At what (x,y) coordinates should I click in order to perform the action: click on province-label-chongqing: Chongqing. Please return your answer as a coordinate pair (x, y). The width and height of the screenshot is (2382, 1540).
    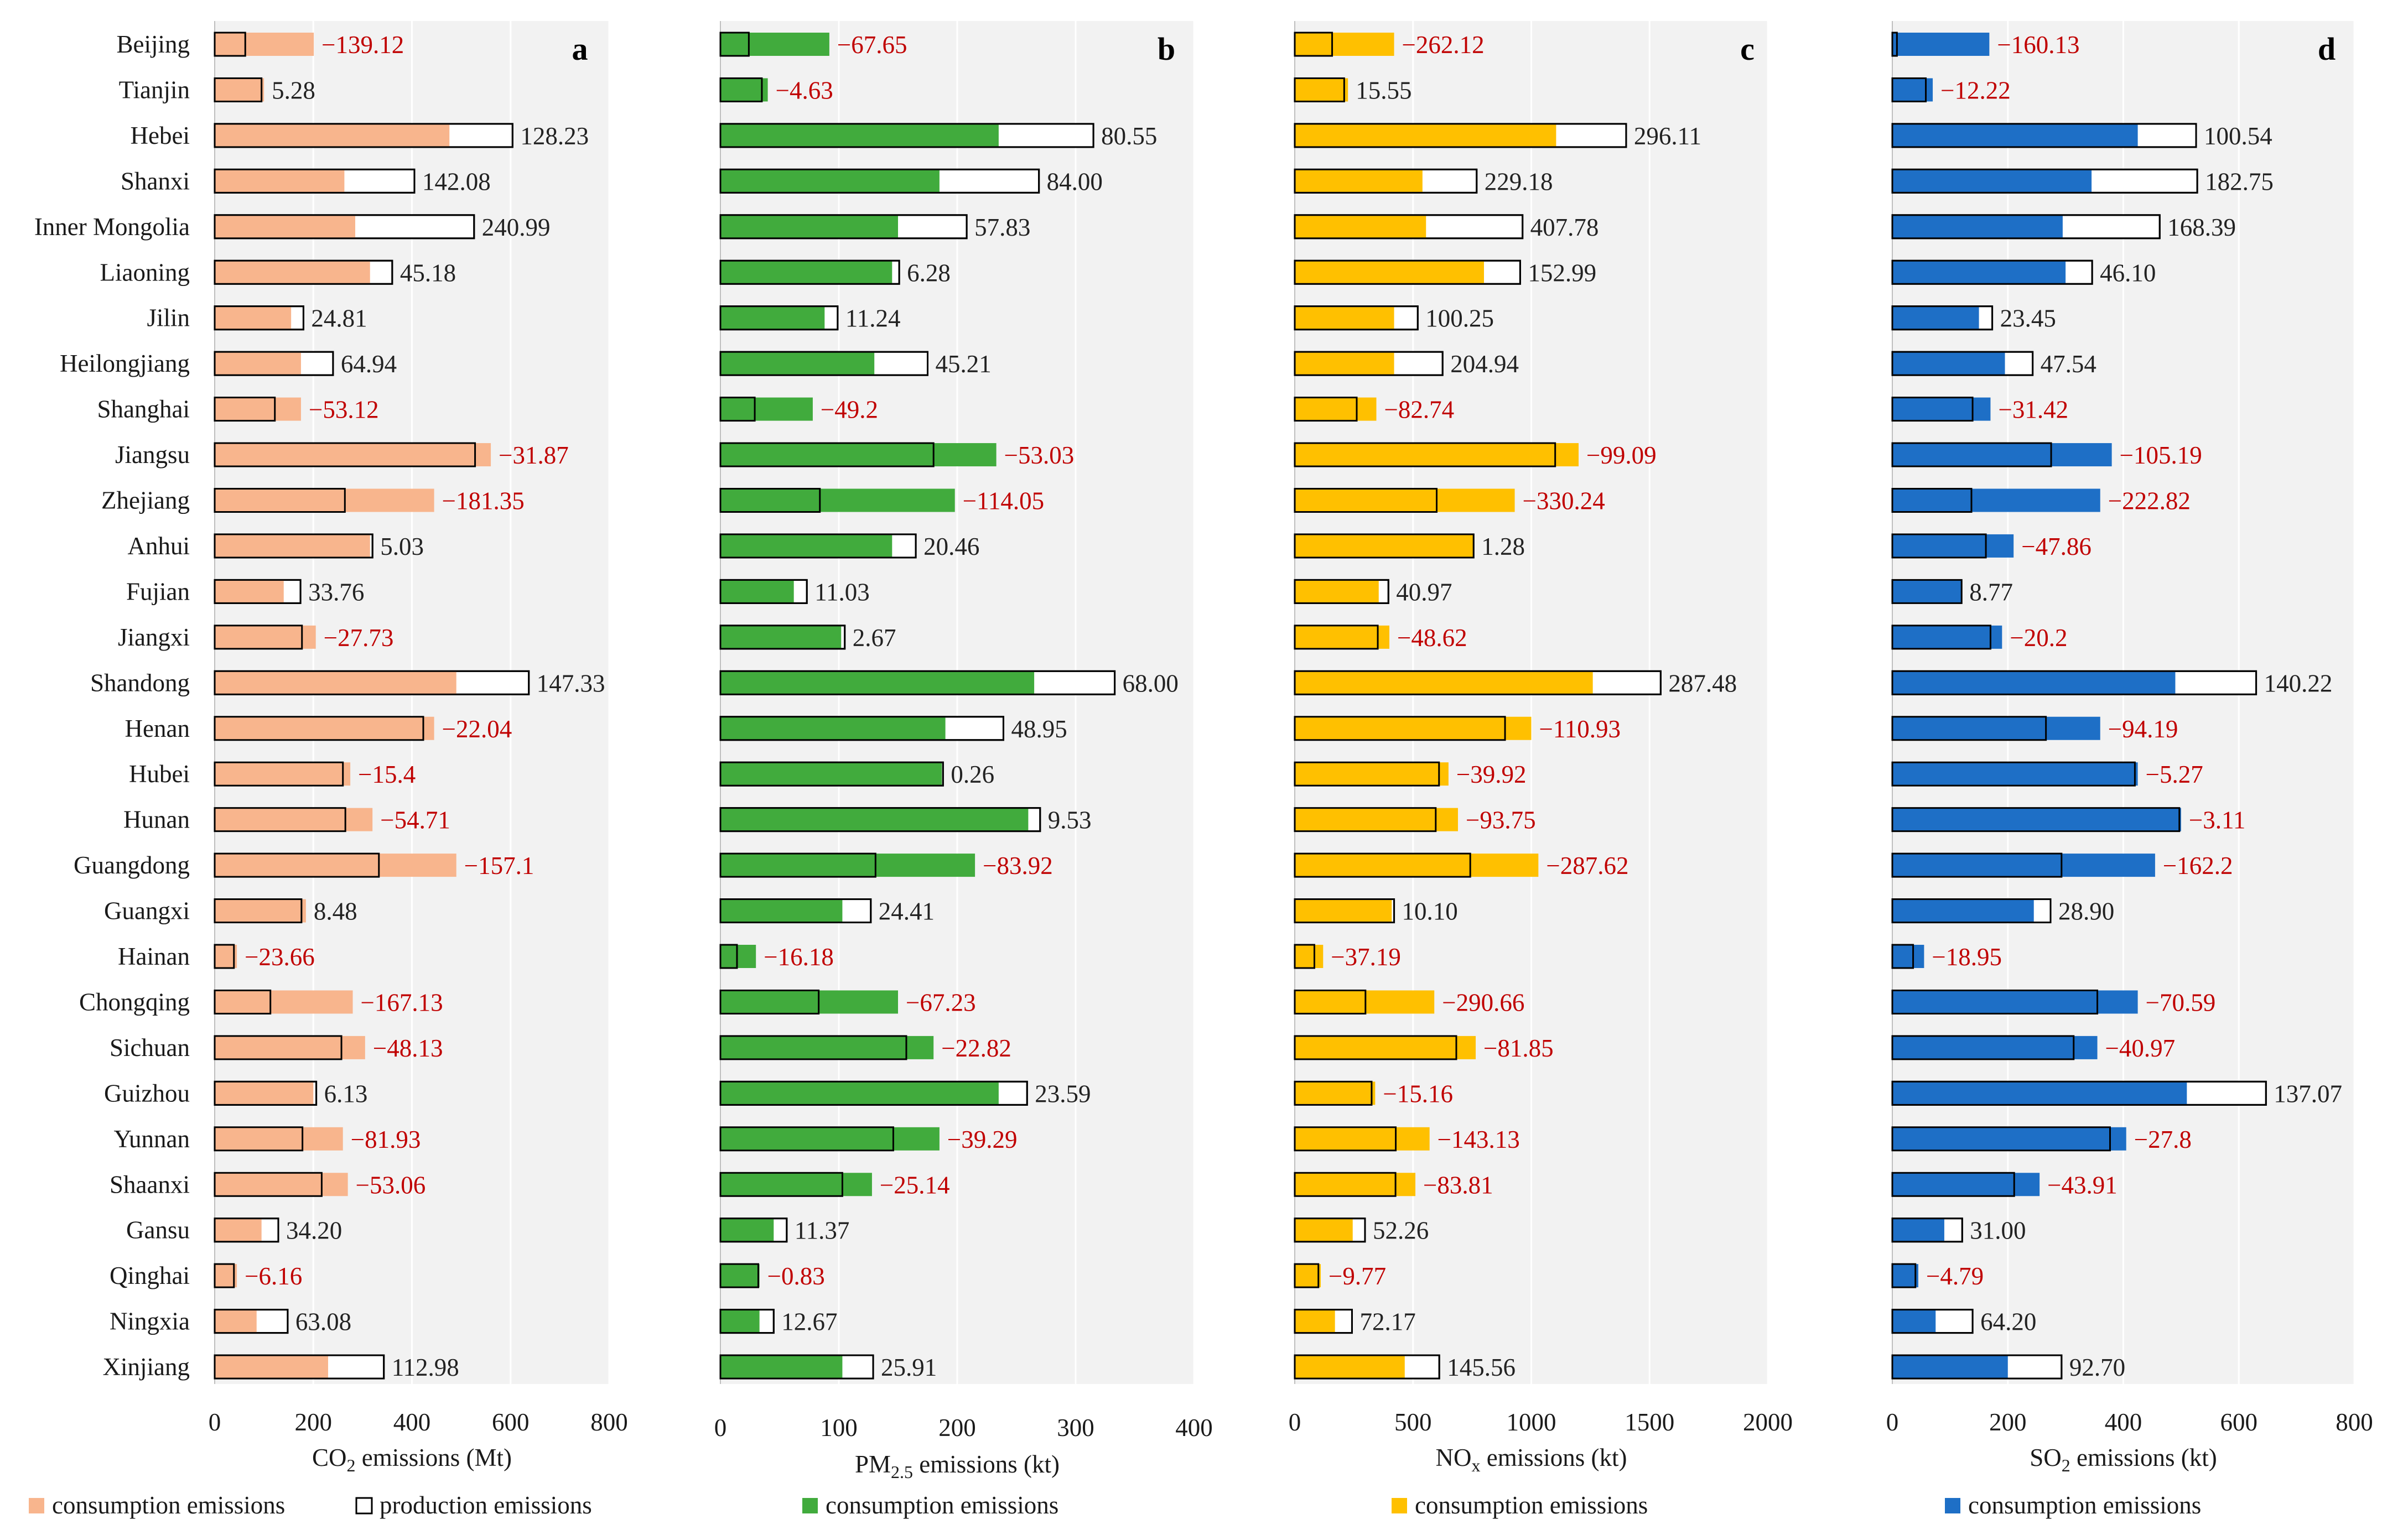
    Looking at the image, I should click on (134, 1002).